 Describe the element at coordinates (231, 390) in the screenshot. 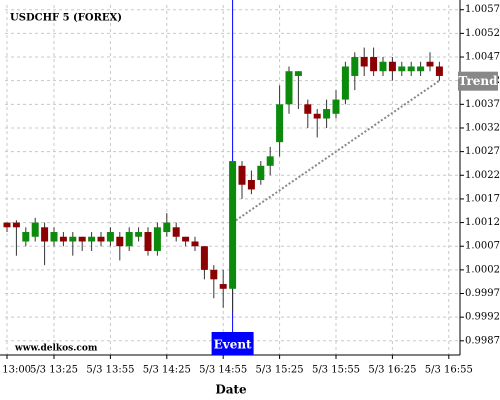

I see `x-axis-label: Date` at that location.